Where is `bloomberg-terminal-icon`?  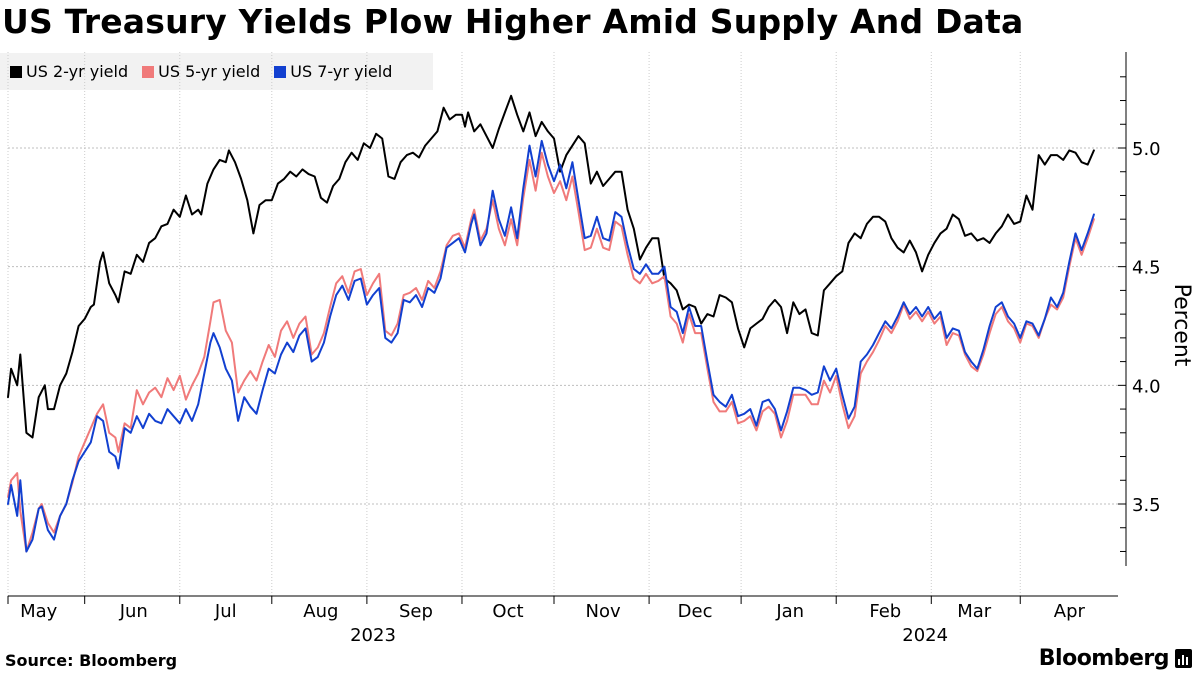
bloomberg-terminal-icon is located at coordinates (1183, 658).